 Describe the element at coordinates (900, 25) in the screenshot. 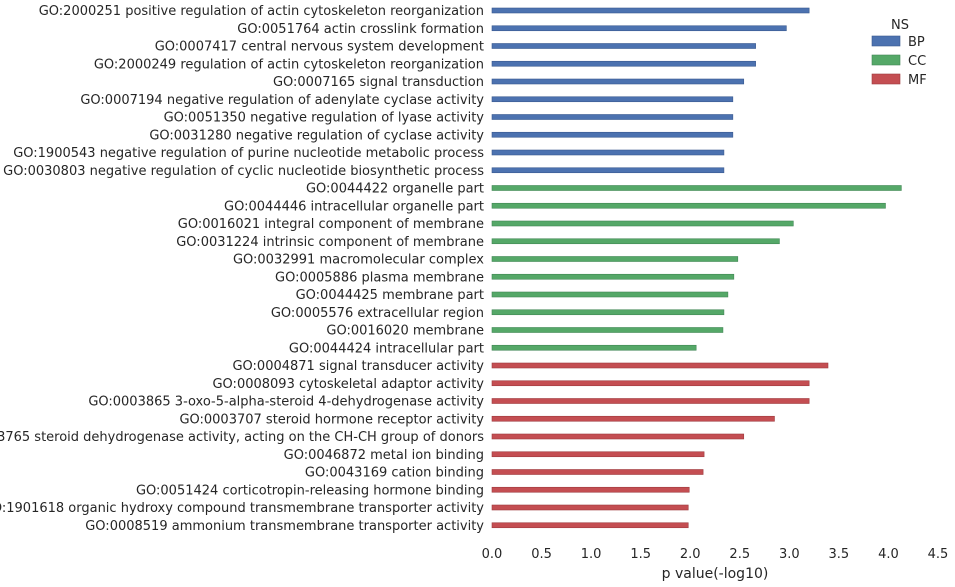

I see `legend-title: NS` at that location.